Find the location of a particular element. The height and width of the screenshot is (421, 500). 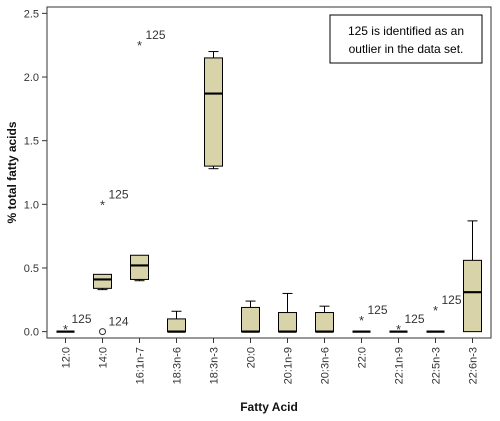

y-tick-label: 0.5 is located at coordinates (31, 269).